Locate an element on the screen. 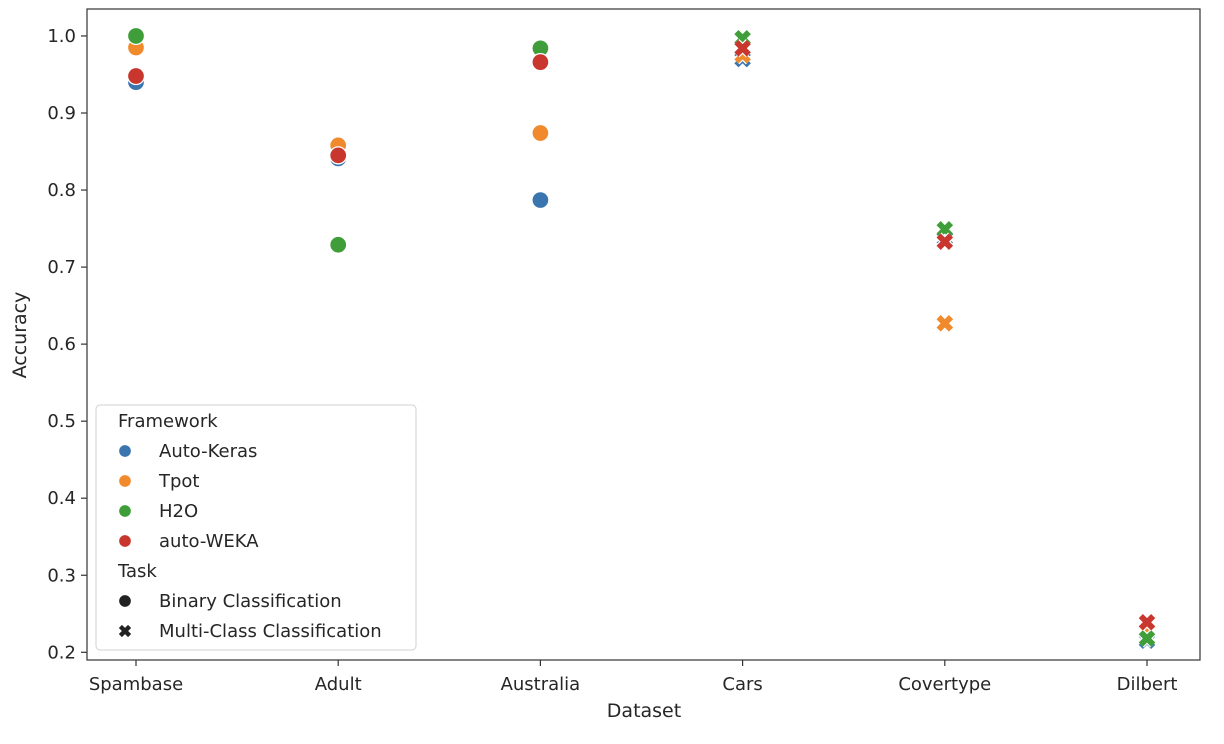 The image size is (1224, 744). legend-marker-auto-keras is located at coordinates (125, 451).